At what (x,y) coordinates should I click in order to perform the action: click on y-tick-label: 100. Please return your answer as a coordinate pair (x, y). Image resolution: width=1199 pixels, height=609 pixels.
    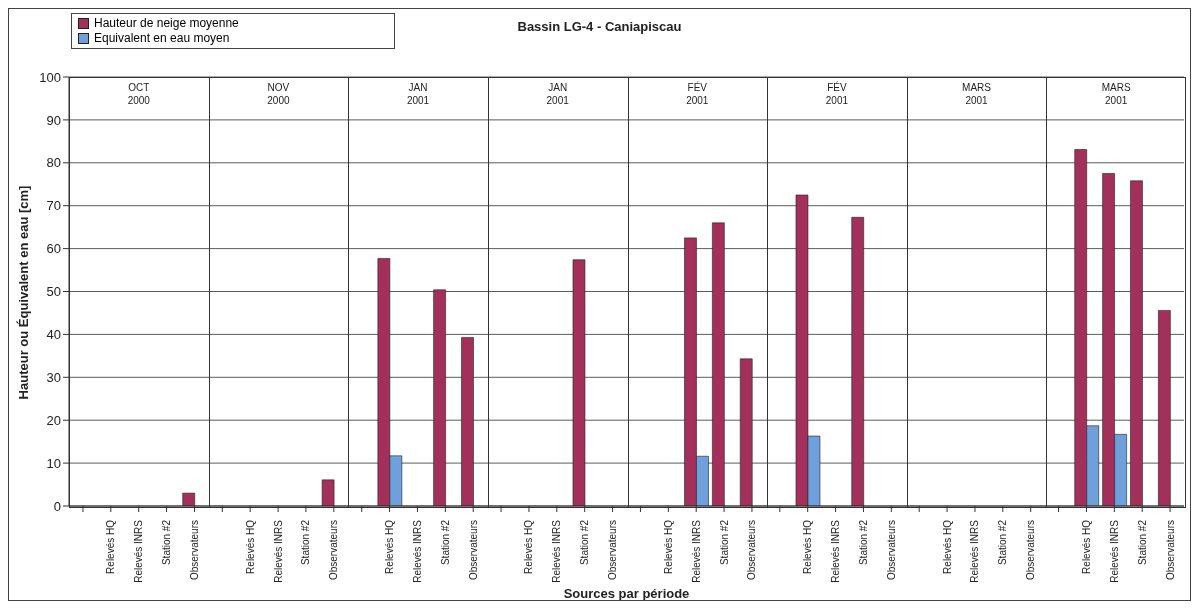
    Looking at the image, I should click on (50, 77).